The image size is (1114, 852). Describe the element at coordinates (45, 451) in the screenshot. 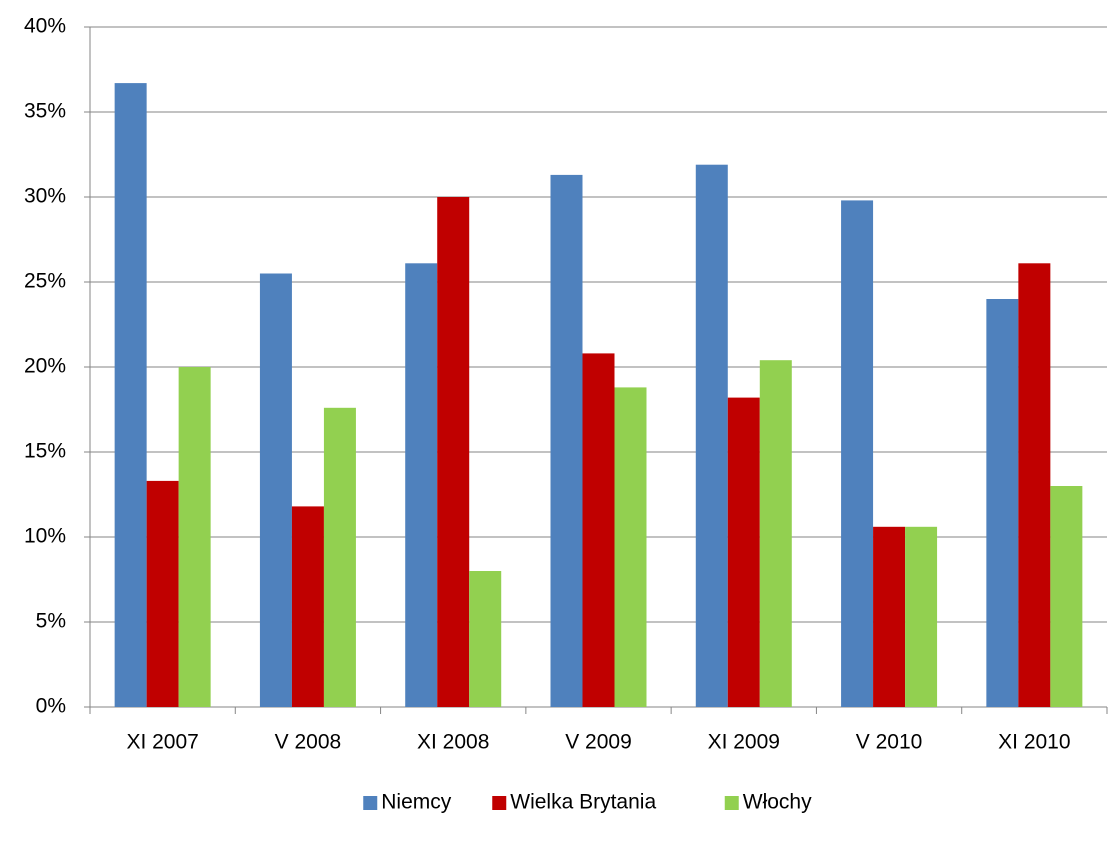

I see `y-tick-label: 15%` at that location.